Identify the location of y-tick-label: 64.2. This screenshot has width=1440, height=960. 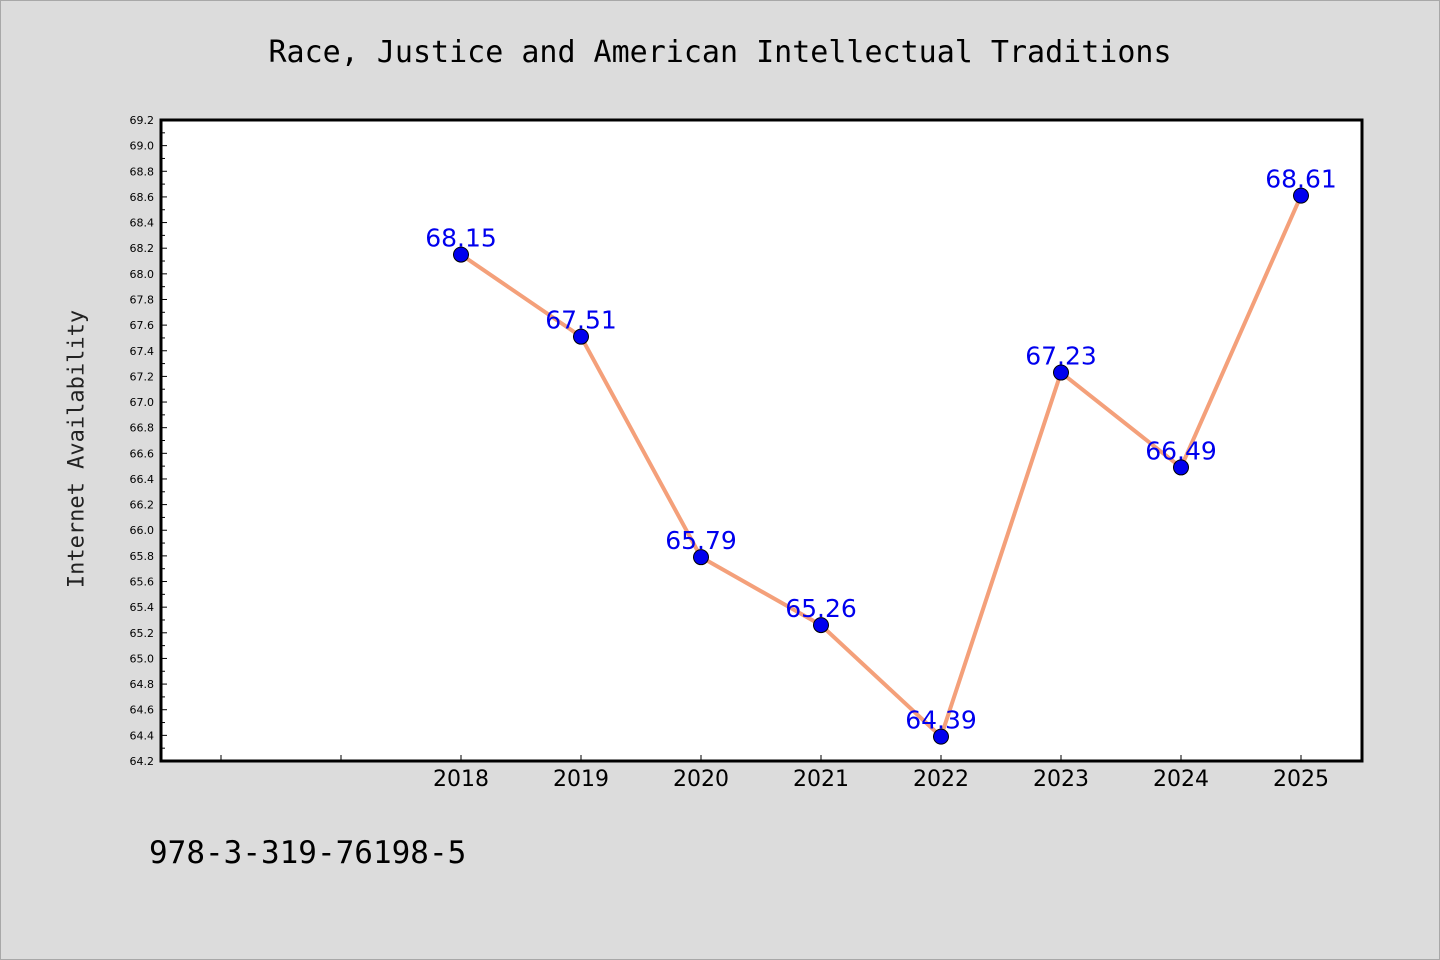
(142, 761).